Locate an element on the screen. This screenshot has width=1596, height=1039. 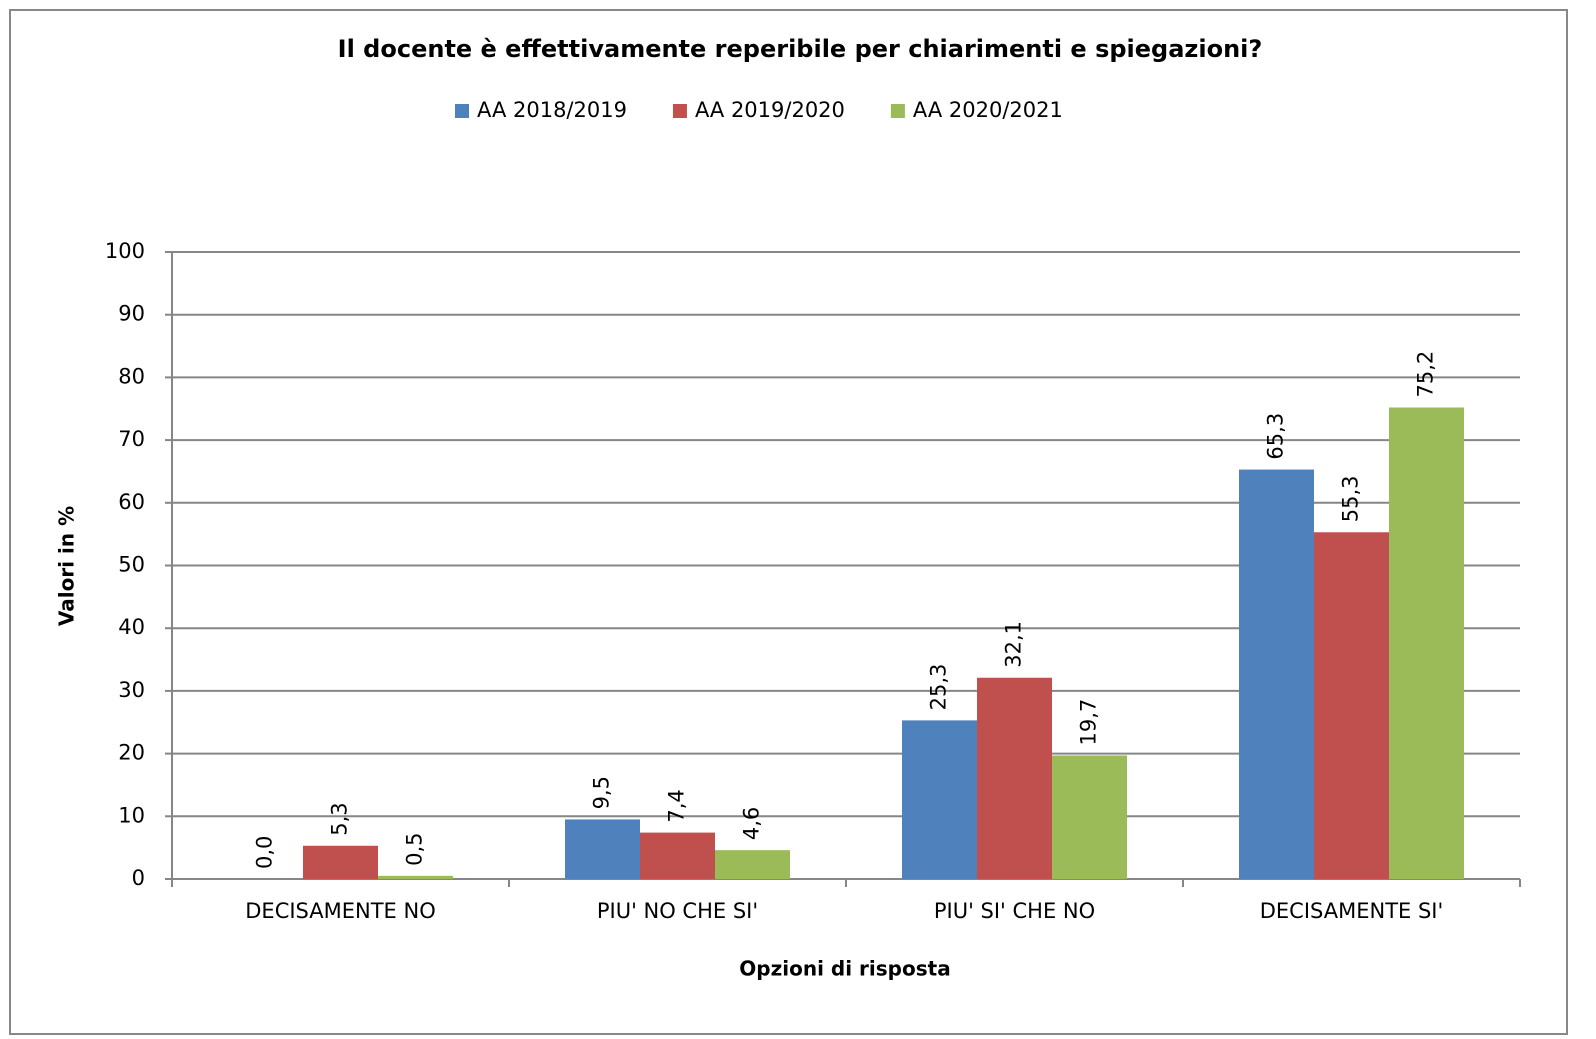
legend-label: AA 2019/2020 is located at coordinates (770, 110).